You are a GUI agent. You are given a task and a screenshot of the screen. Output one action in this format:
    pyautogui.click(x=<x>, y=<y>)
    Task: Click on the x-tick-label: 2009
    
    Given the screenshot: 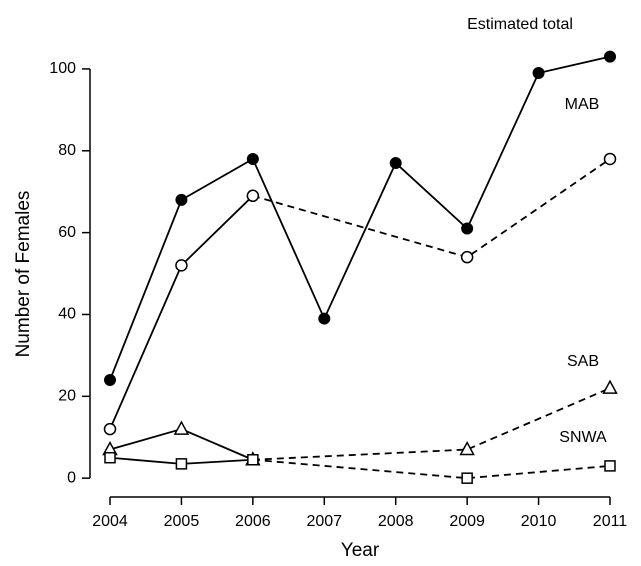 What is the action you would take?
    pyautogui.click(x=467, y=521)
    